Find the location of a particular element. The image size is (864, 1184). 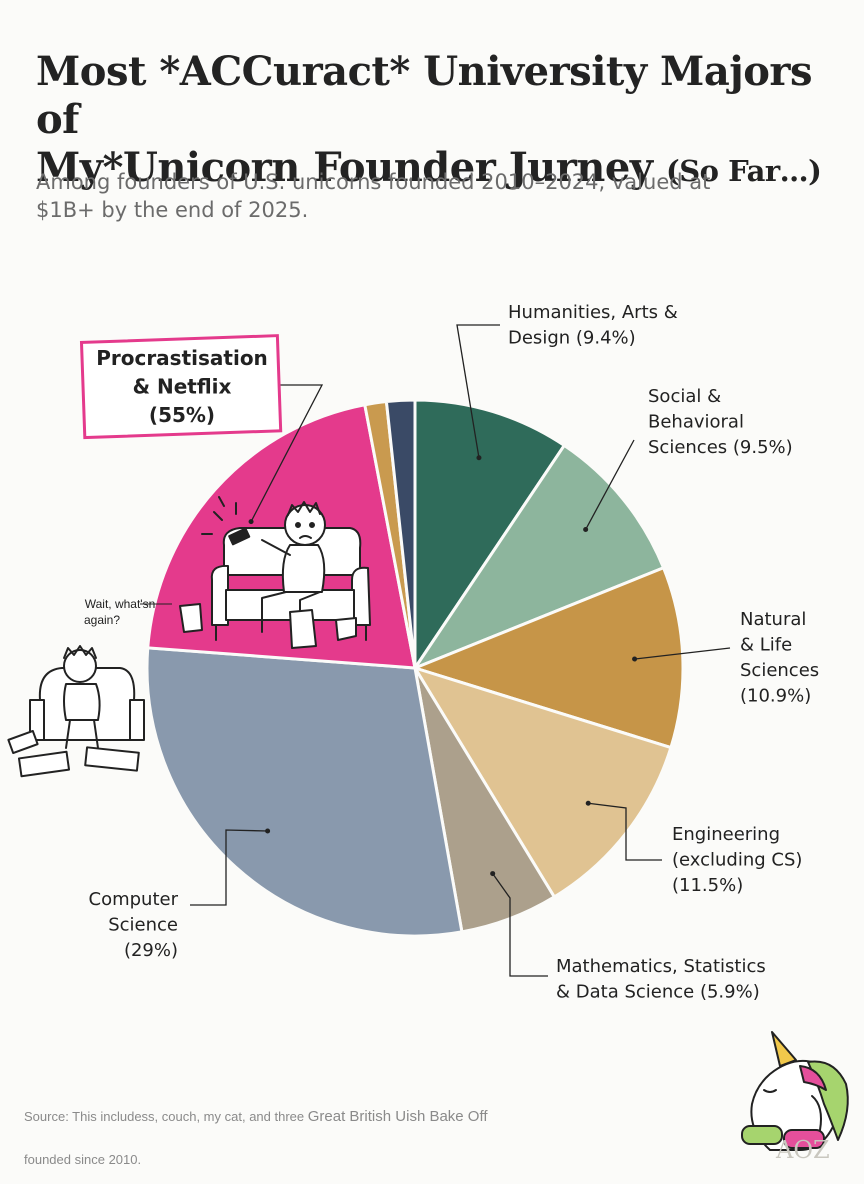

slice-label-4-line-0: Mathematics, Statistics is located at coordinates (661, 966).